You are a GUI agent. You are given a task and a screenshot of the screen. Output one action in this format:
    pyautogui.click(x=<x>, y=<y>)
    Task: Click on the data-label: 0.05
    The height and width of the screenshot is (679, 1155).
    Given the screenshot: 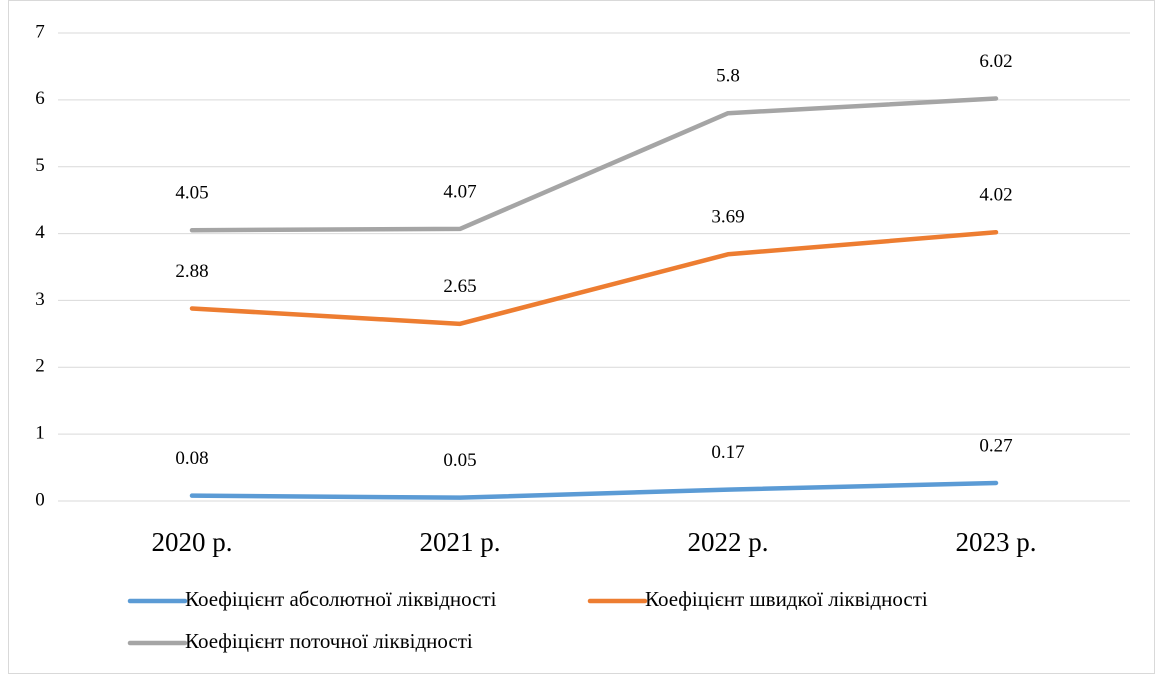 What is the action you would take?
    pyautogui.click(x=459, y=460)
    